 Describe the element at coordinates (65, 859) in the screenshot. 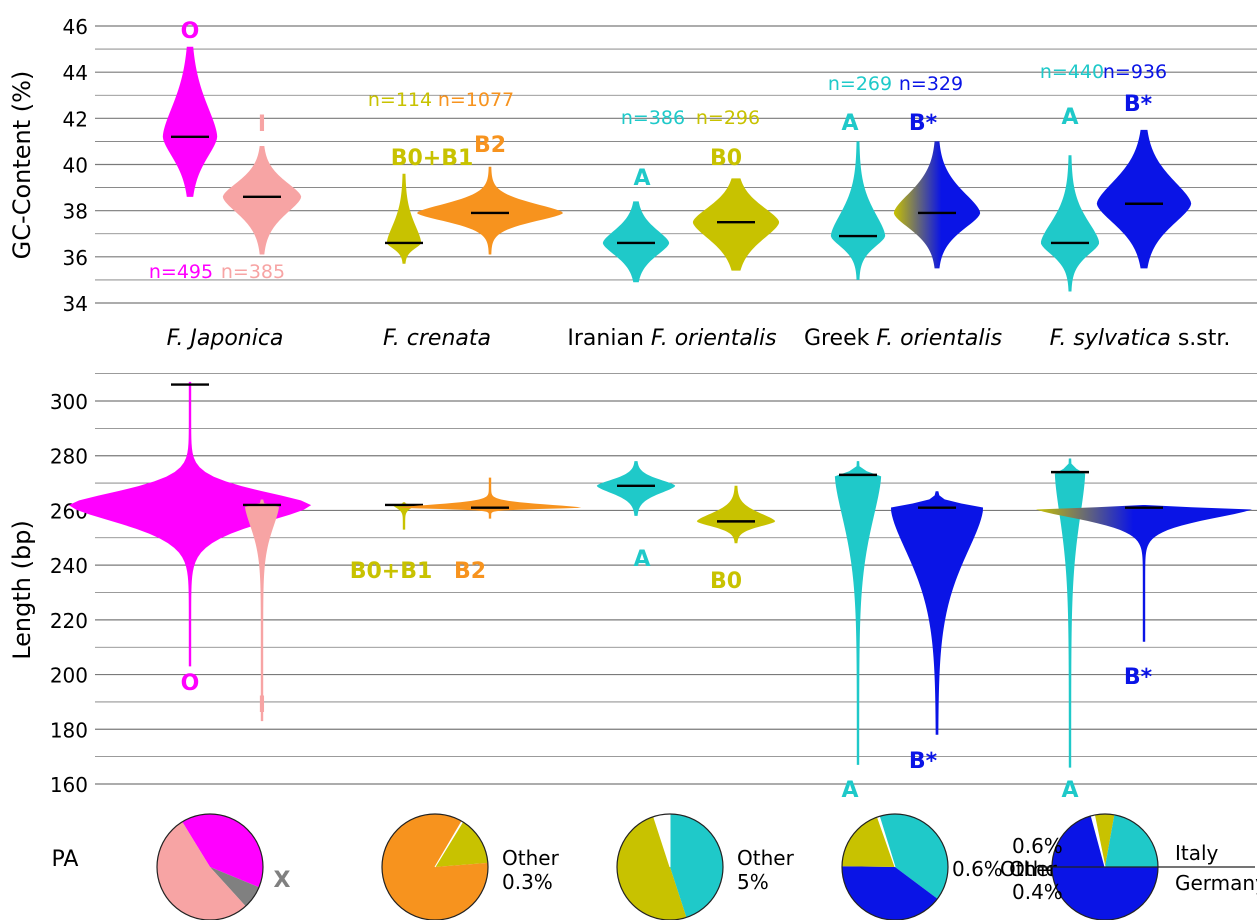

I see `pa-label: PA` at that location.